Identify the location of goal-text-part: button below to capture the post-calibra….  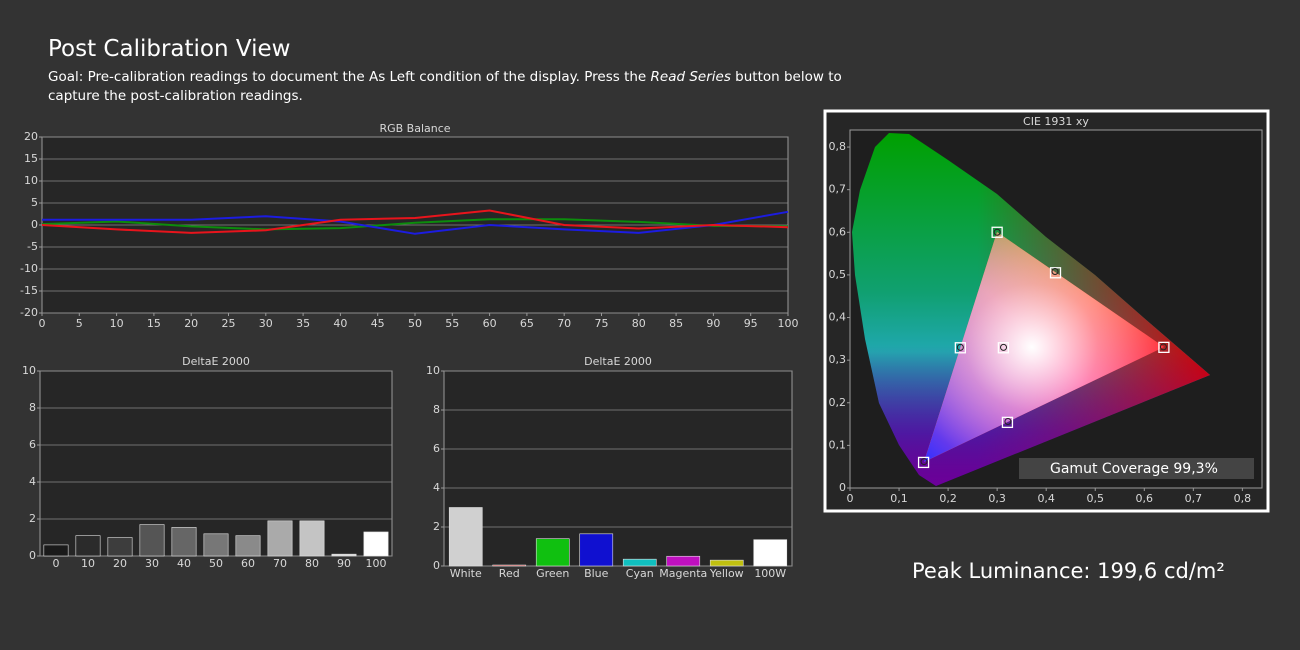
(445, 86).